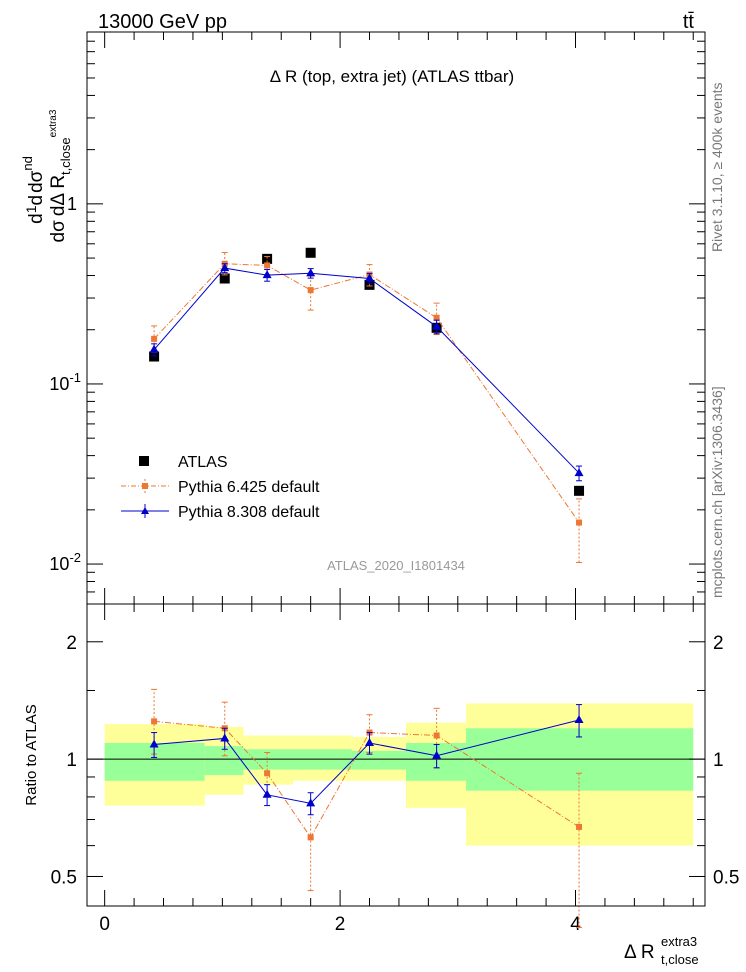  I want to click on svg-text: Δ R, so click(639, 952).